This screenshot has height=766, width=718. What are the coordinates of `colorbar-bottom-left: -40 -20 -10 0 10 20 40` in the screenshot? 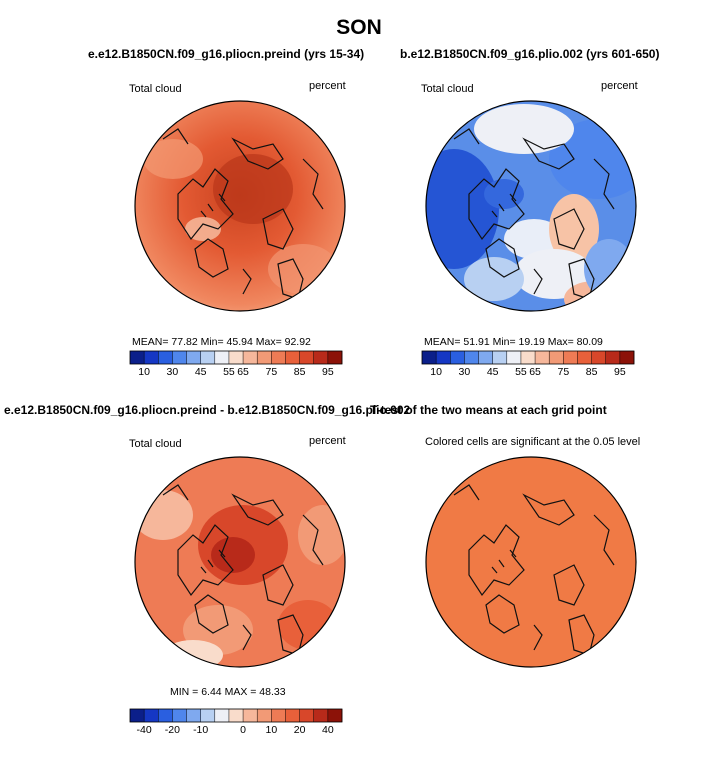 It's located at (236, 722).